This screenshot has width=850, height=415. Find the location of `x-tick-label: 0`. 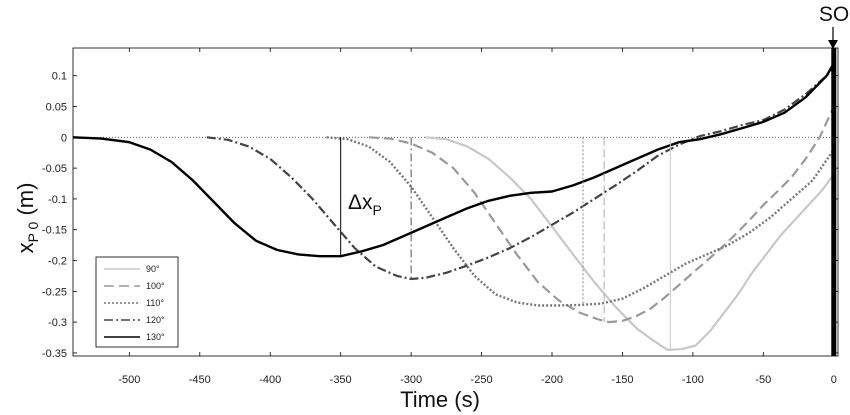

x-tick-label: 0 is located at coordinates (834, 380).